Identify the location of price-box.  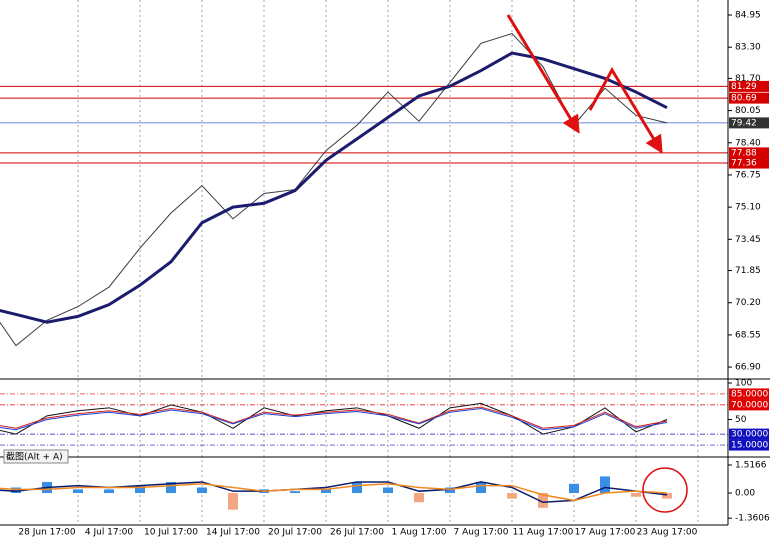
(749, 123).